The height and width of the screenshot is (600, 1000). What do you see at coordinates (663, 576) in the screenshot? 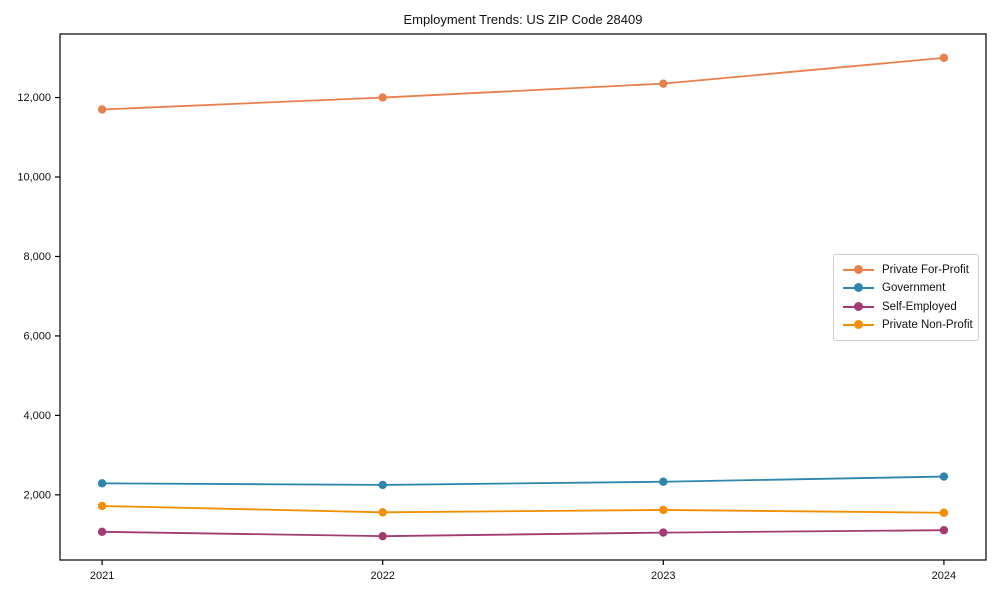
I see `x-tick-label: 2023` at bounding box center [663, 576].